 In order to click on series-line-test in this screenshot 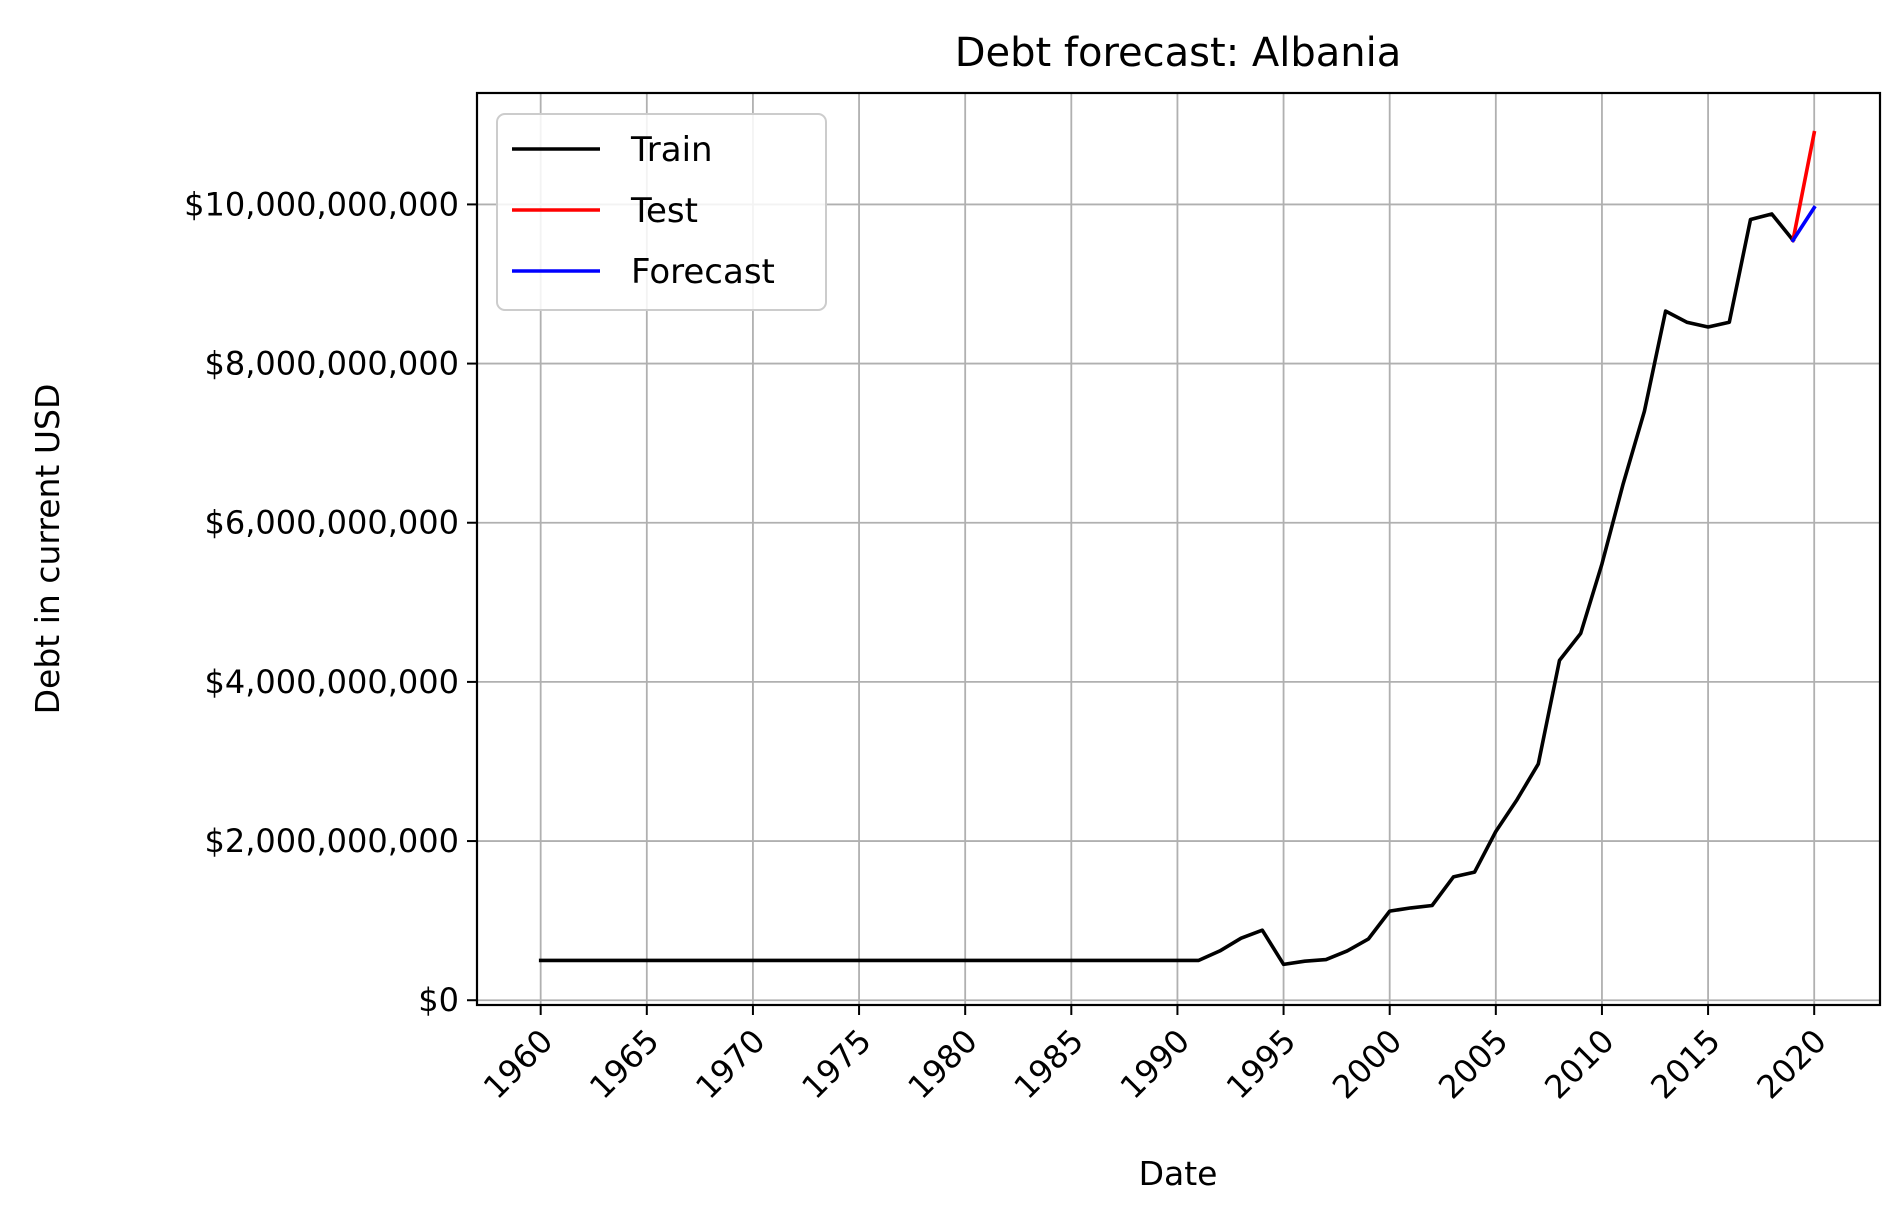, I will do `click(1803, 186)`.